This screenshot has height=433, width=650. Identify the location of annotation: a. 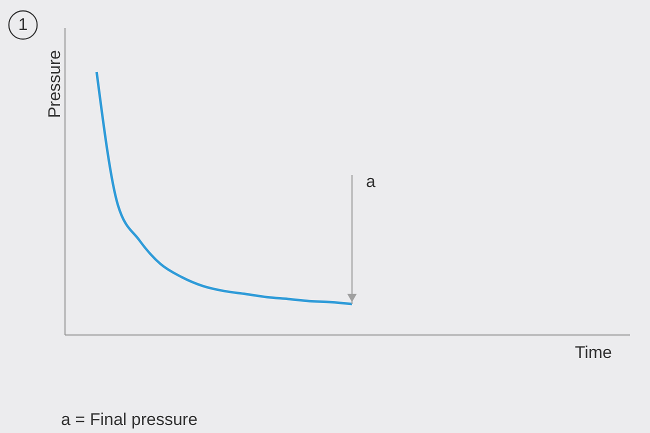
(371, 181).